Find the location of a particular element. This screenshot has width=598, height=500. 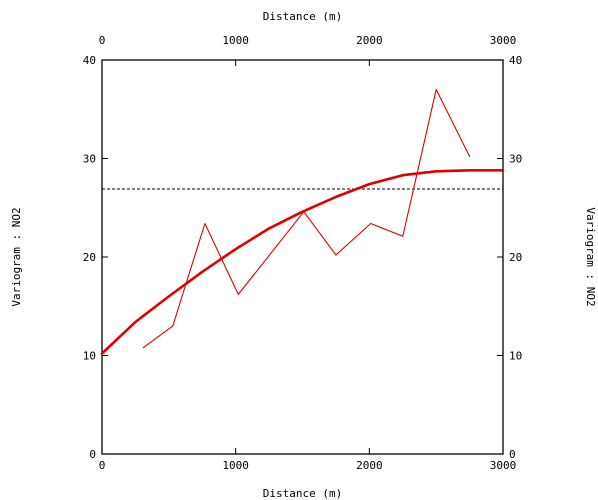

y-tick-label-left: 10 is located at coordinates (89, 356).